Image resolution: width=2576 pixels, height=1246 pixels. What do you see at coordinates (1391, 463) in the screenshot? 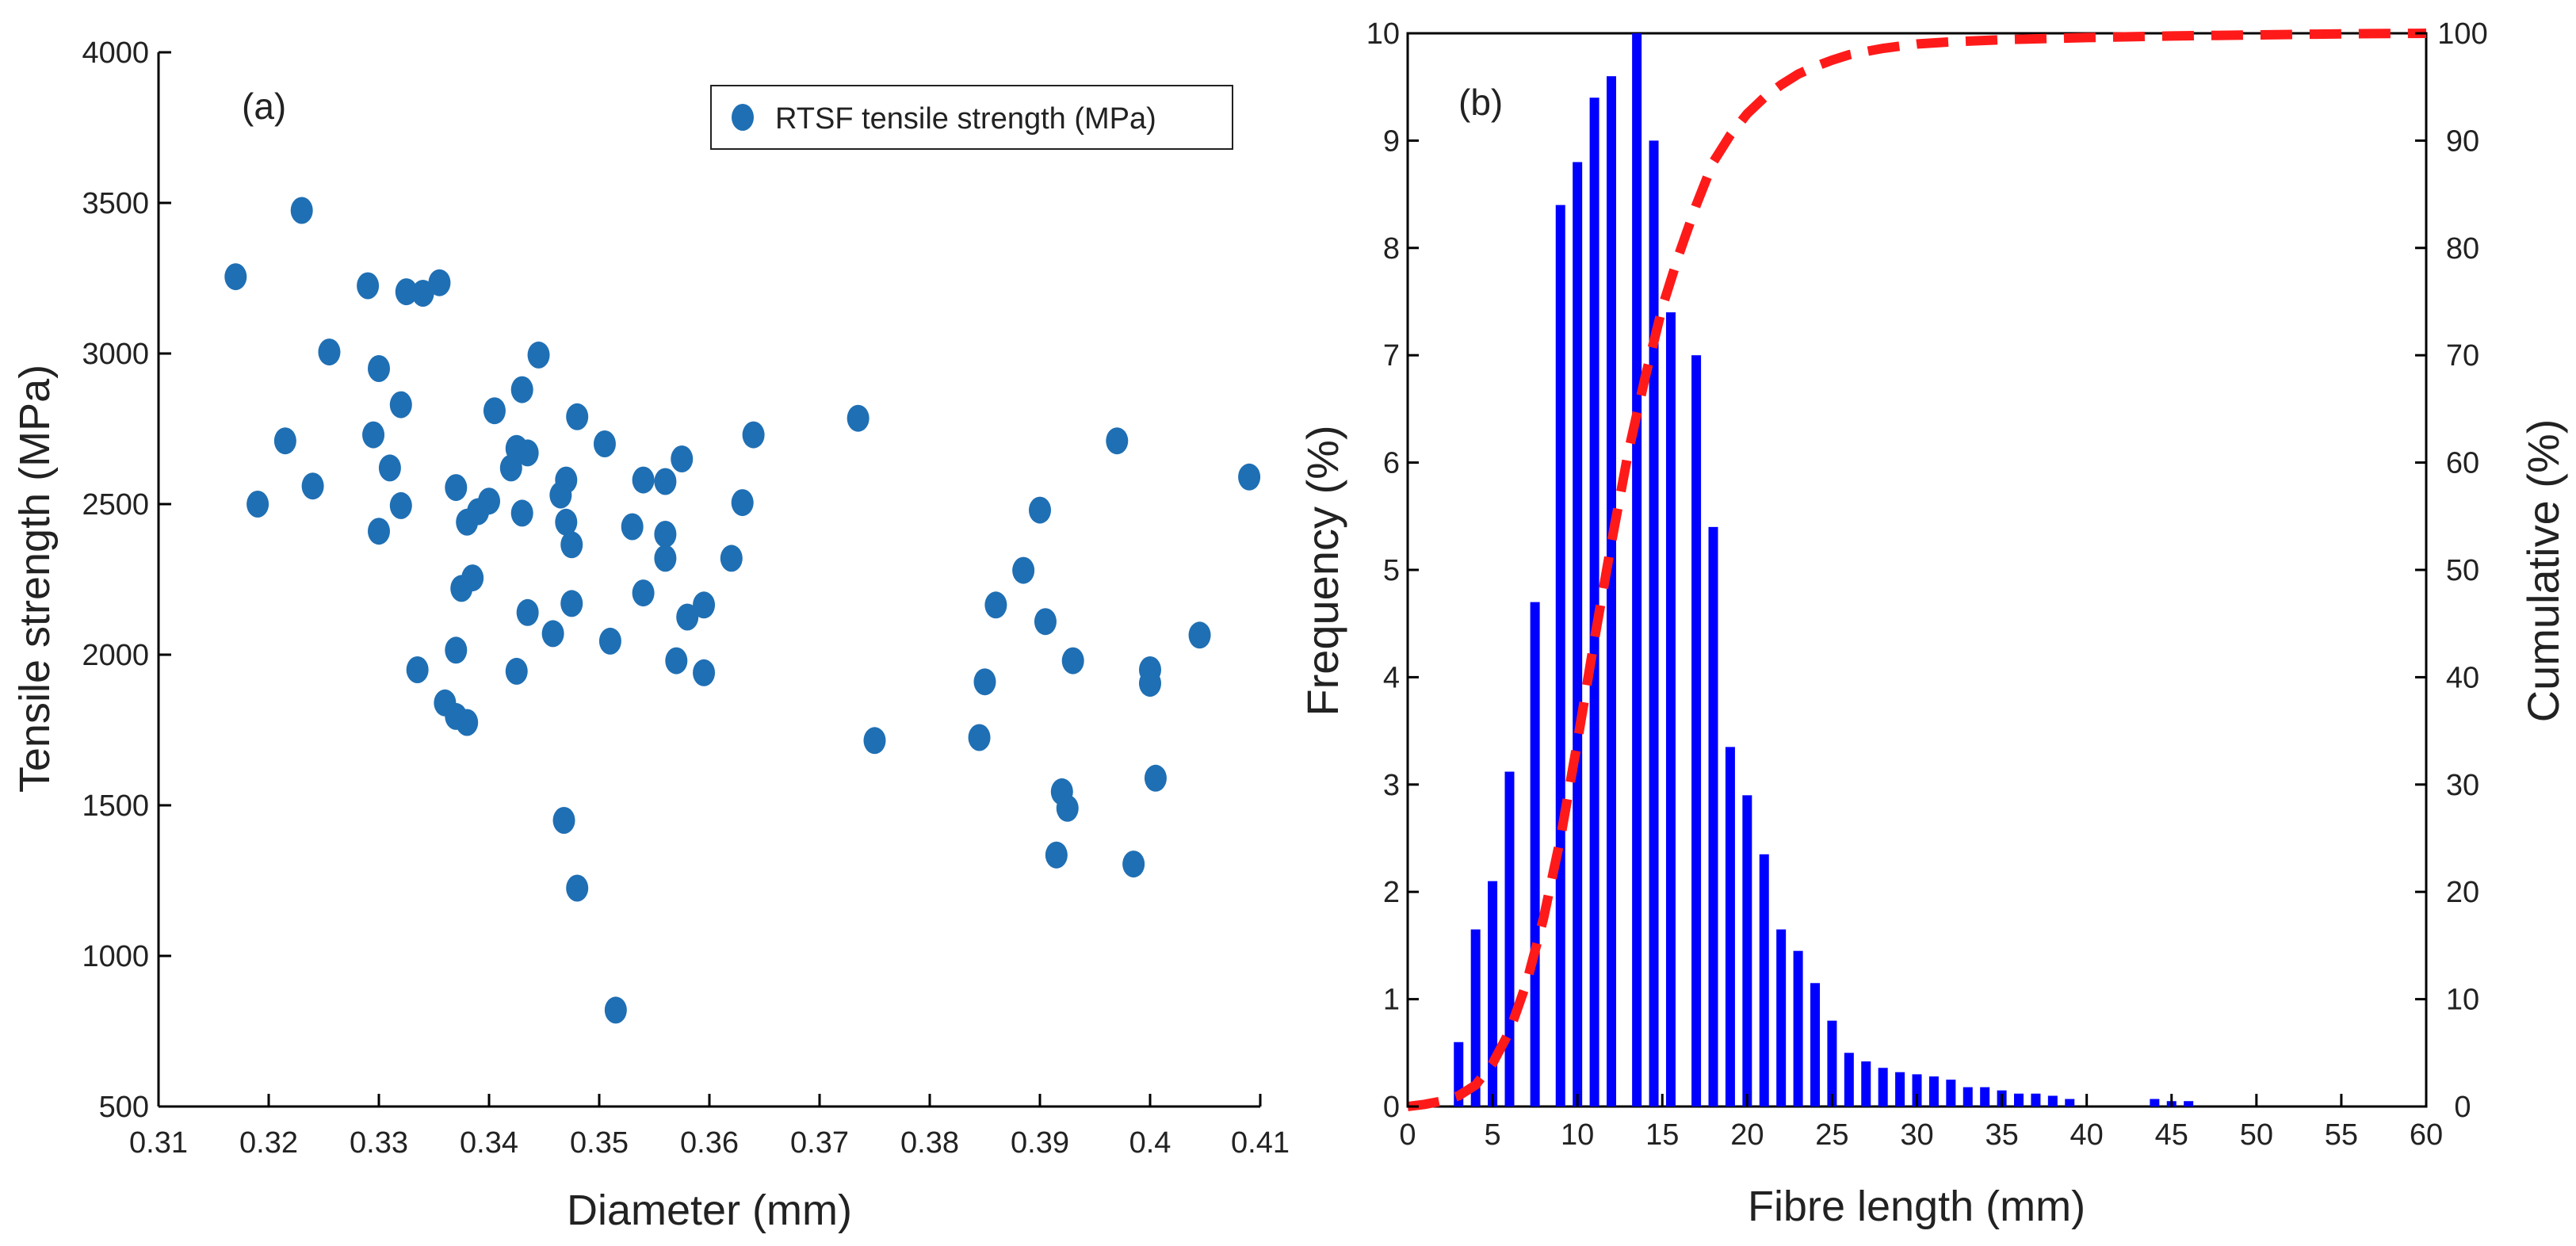
I see `panel-b-y-tick-label: 6` at bounding box center [1391, 463].